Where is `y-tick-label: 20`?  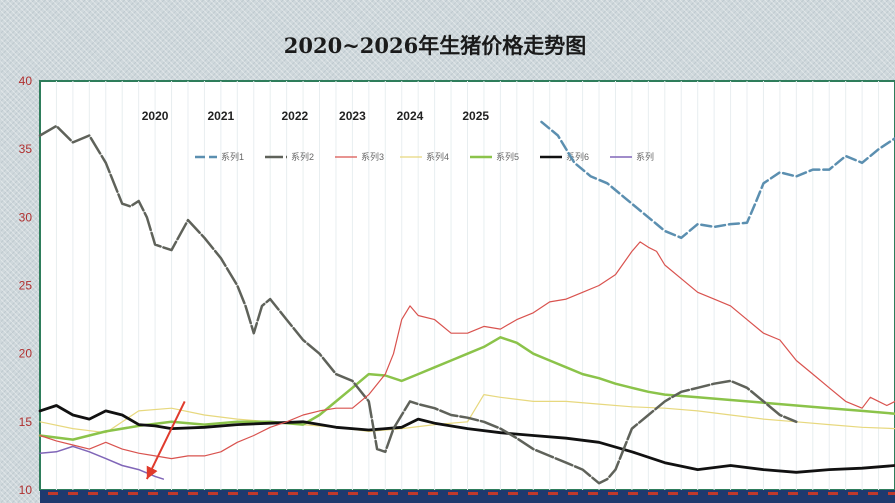
y-tick-label: 20 is located at coordinates (26, 354).